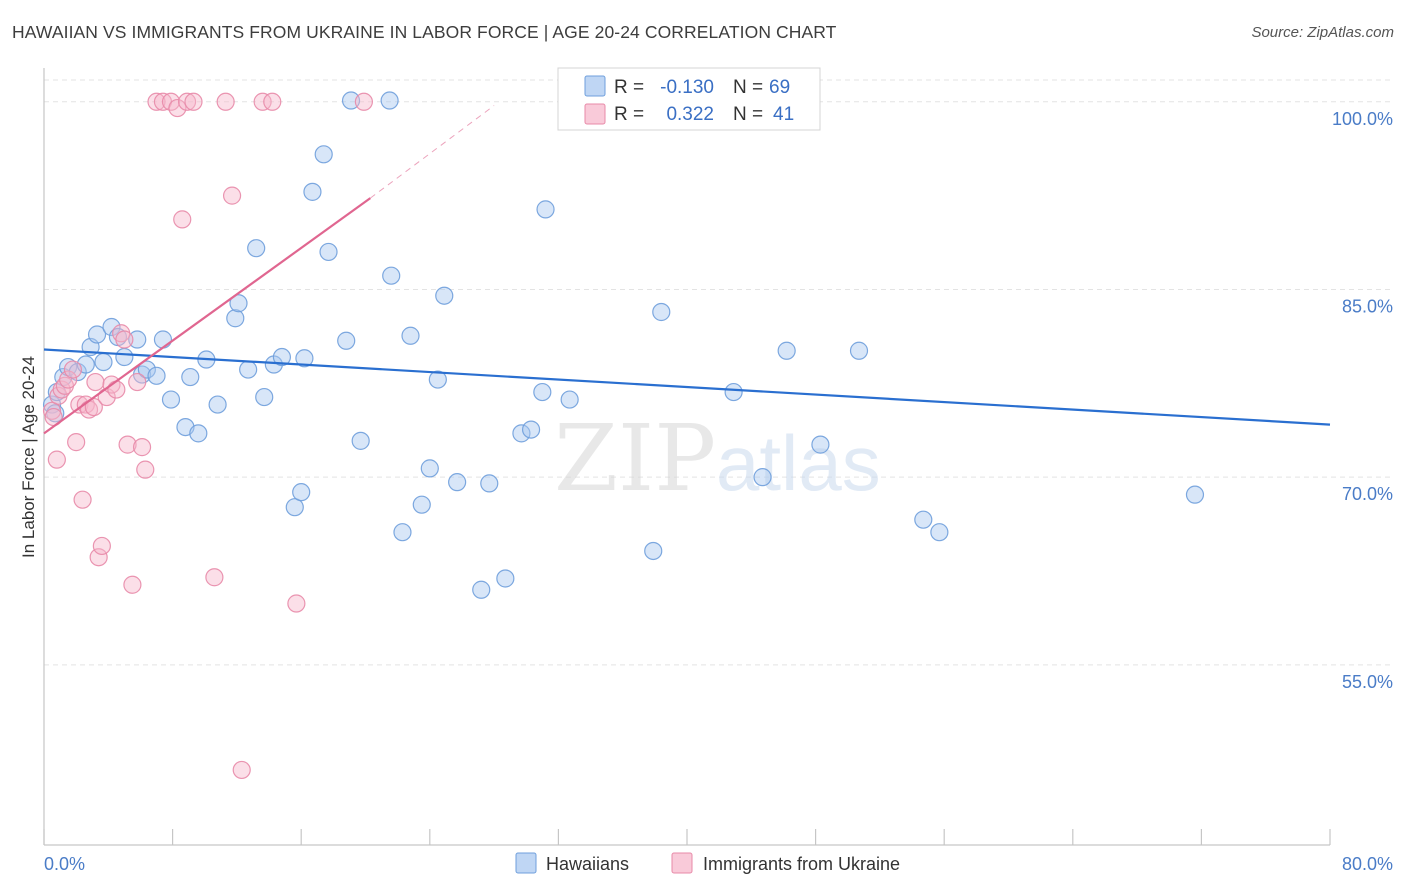 The width and height of the screenshot is (1406, 892). What do you see at coordinates (1362, 400) in the screenshot?
I see `y-axis-tick-labels: 55.0% 70.0% 85.0% 100.0%` at bounding box center [1362, 400].